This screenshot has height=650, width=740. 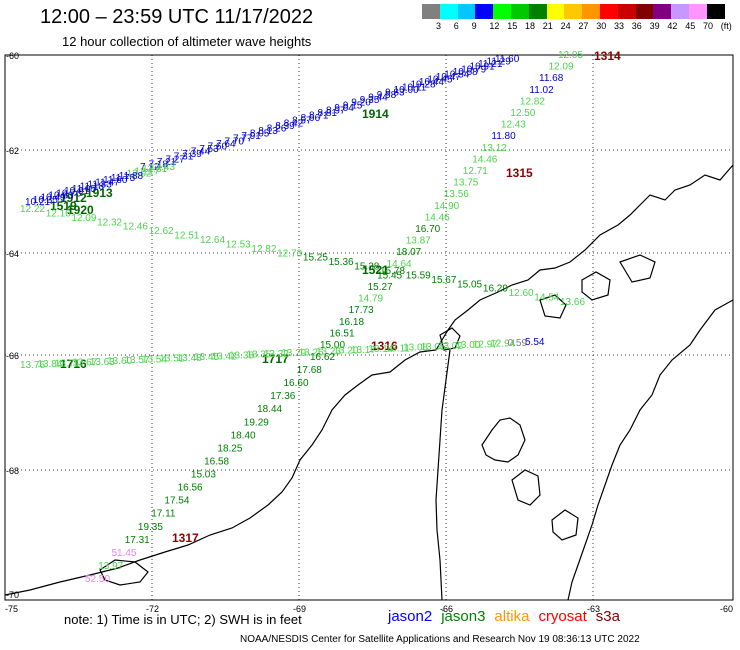 What do you see at coordinates (289, 253) in the screenshot?
I see `wave-height-value: 12.73` at bounding box center [289, 253].